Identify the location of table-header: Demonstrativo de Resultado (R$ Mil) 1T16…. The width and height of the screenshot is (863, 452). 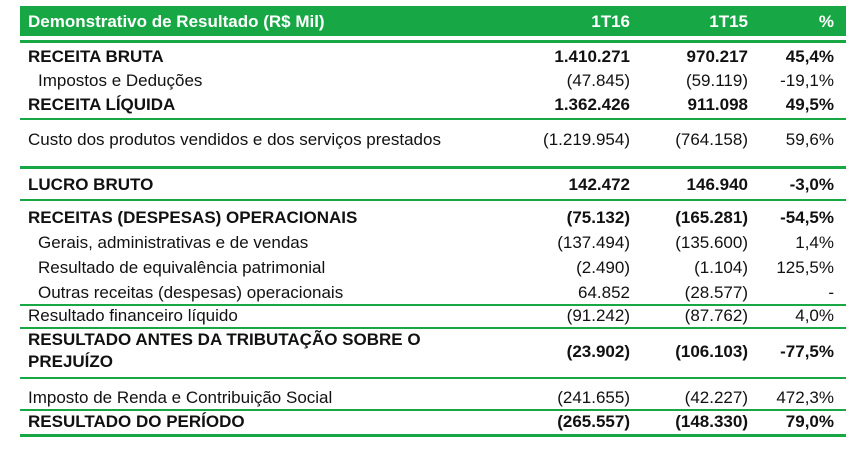
(433, 21).